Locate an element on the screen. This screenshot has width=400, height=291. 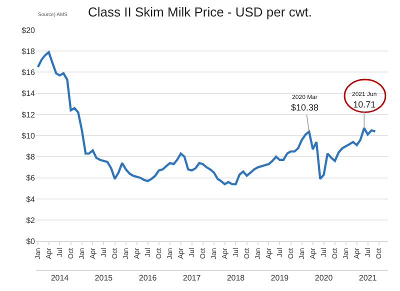
x2-tick-label: 2020 is located at coordinates (324, 278).